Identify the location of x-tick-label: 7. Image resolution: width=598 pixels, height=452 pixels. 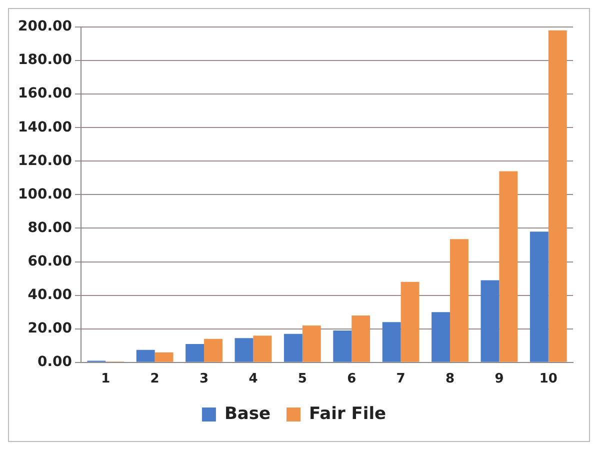
(401, 379).